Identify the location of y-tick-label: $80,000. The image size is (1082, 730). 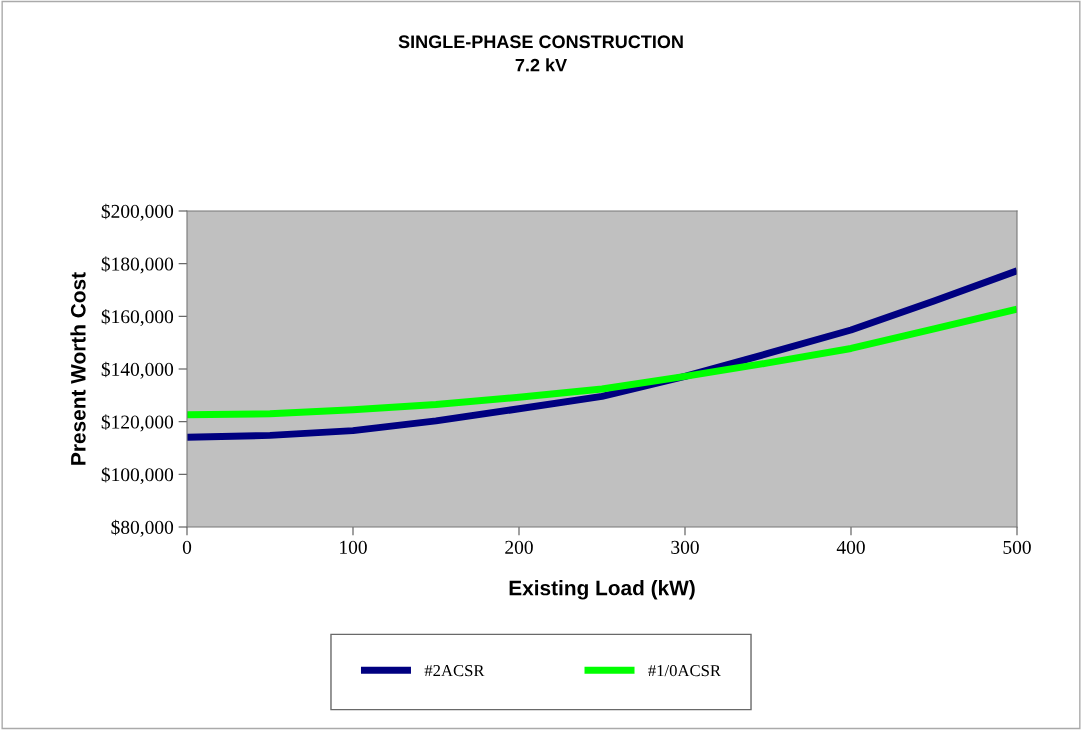
(142, 528).